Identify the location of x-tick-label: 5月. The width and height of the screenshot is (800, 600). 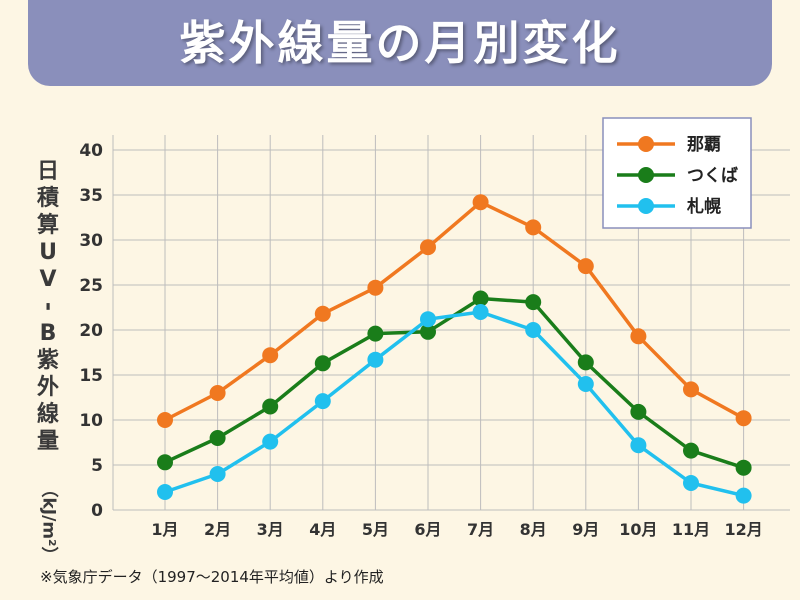
(375, 529).